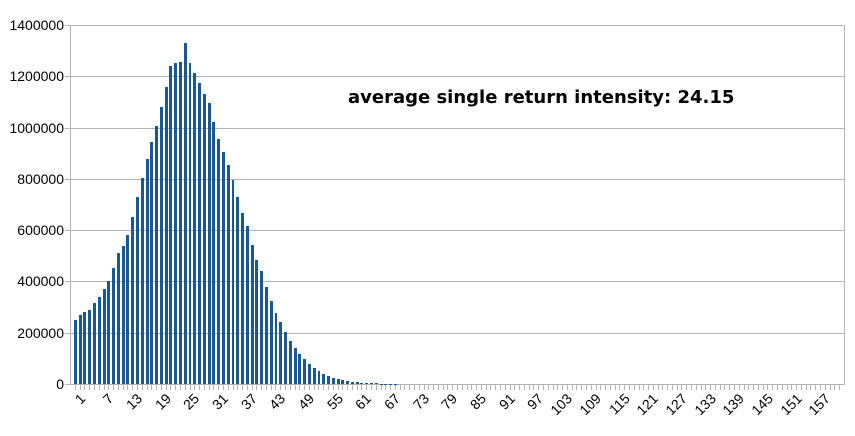 This screenshot has width=855, height=436. I want to click on x-axis-label: 61, so click(363, 401).